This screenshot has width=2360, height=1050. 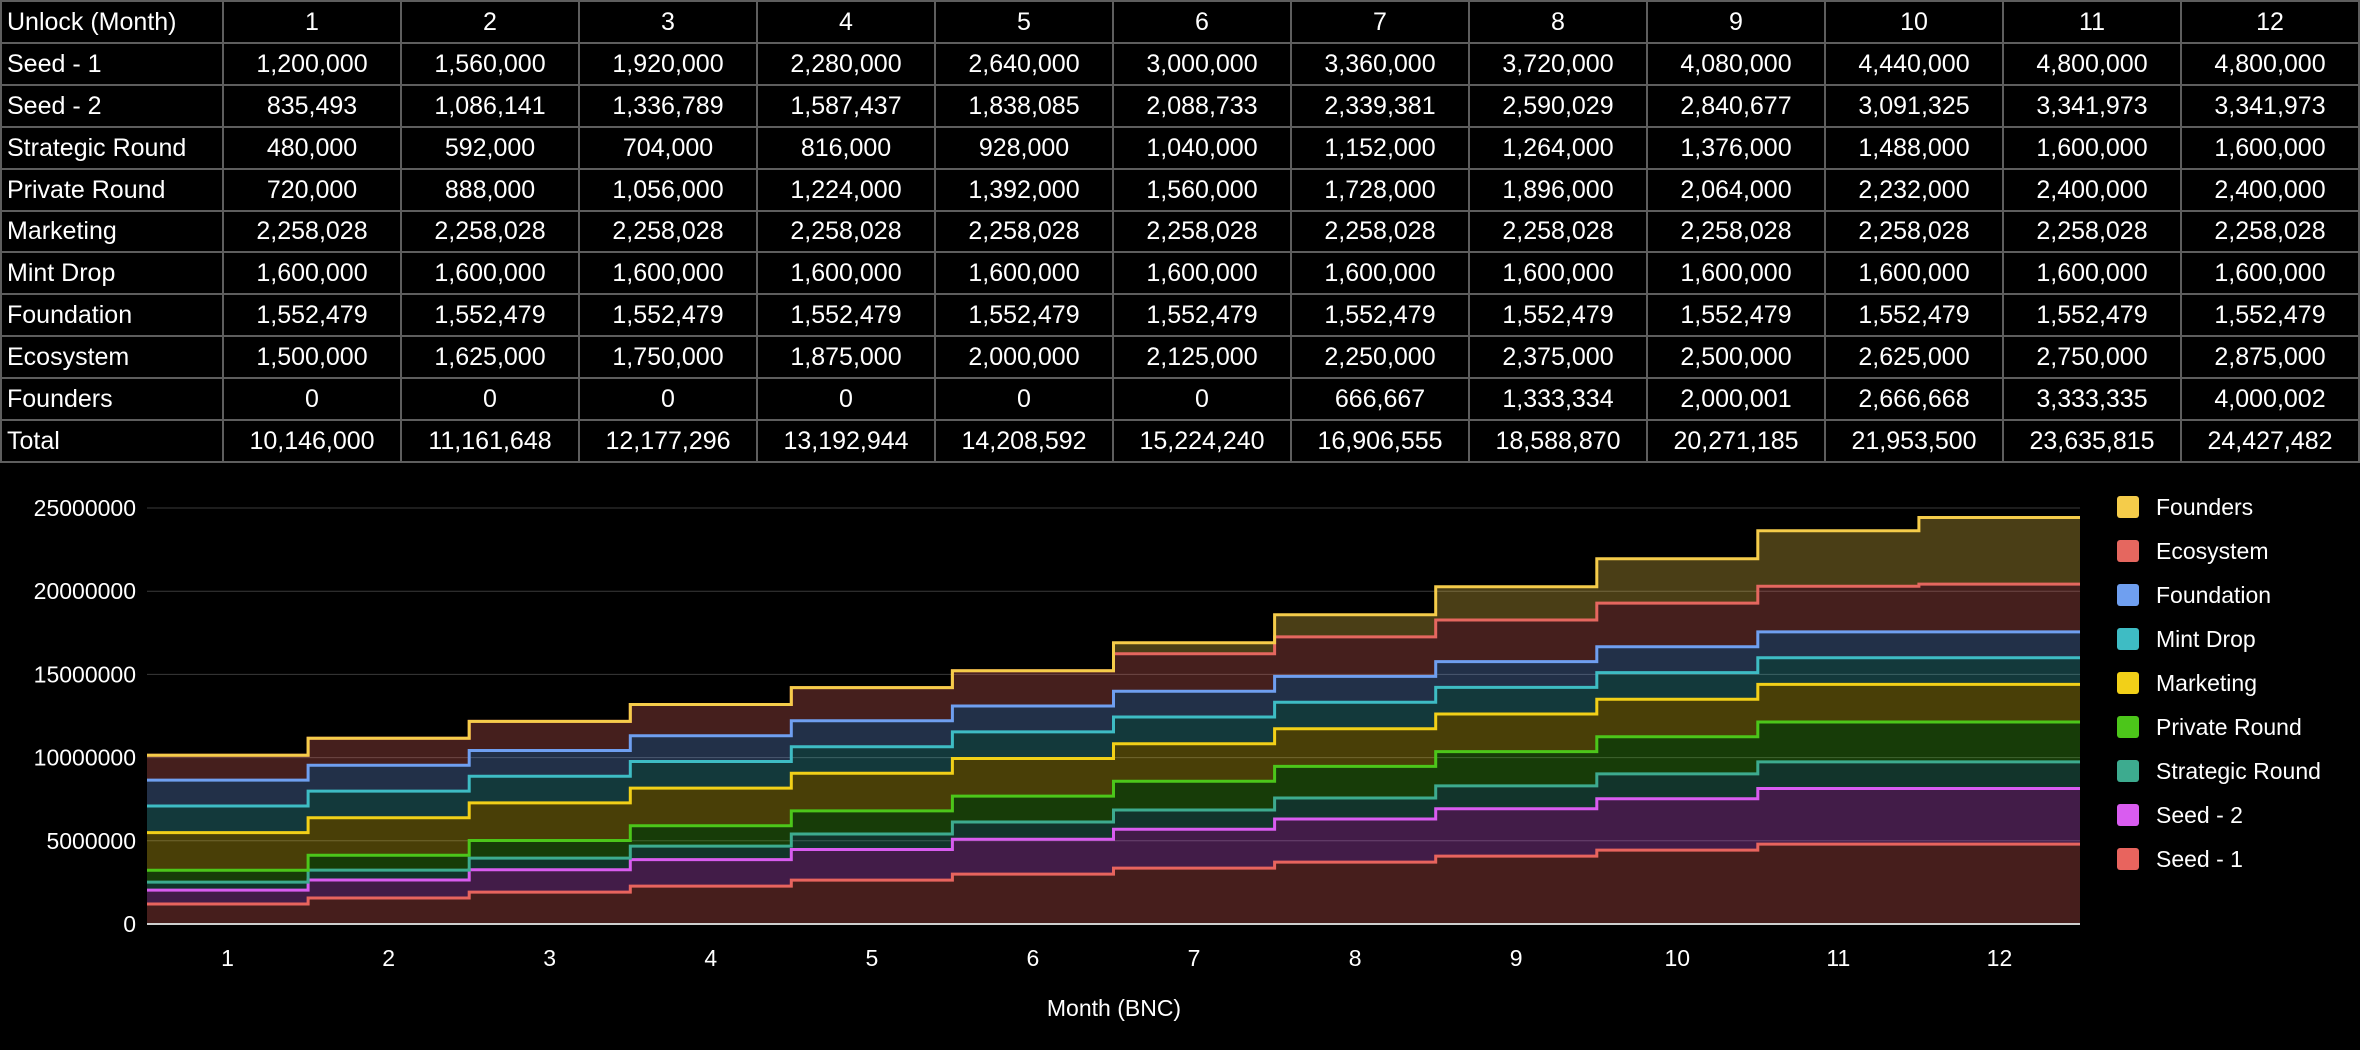 What do you see at coordinates (1914, 147) in the screenshot?
I see `table-cell: 1,488,000` at bounding box center [1914, 147].